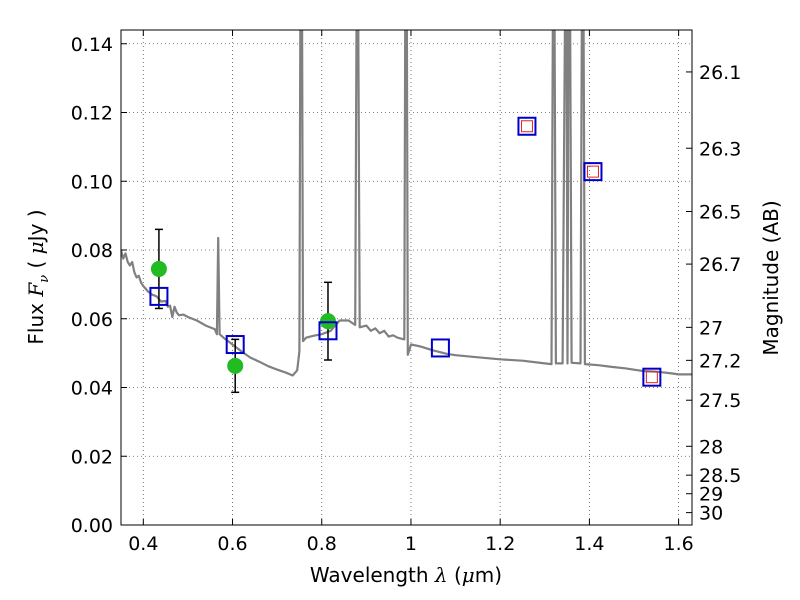 The width and height of the screenshot is (800, 600). I want to click on right-tick-label: 27.5, so click(720, 401).